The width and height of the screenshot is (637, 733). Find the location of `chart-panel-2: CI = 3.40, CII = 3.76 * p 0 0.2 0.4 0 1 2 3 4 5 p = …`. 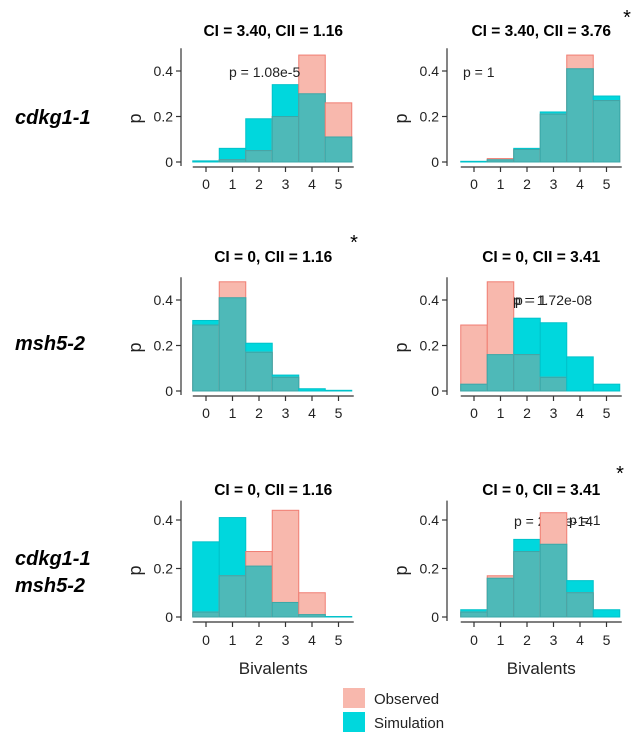

chart-panel-2: CI = 3.40, CII = 3.76 * p 0 0.2 0.4 0 1 2 3 4 5 p = … is located at coordinates (511, 99).